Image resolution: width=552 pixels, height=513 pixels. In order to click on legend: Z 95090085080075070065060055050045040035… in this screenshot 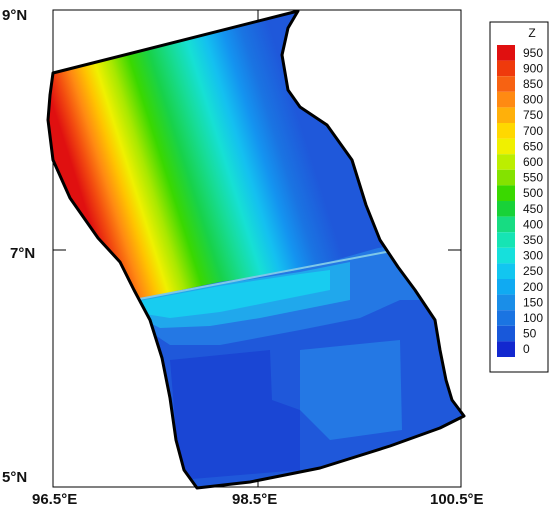, I will do `click(519, 197)`.